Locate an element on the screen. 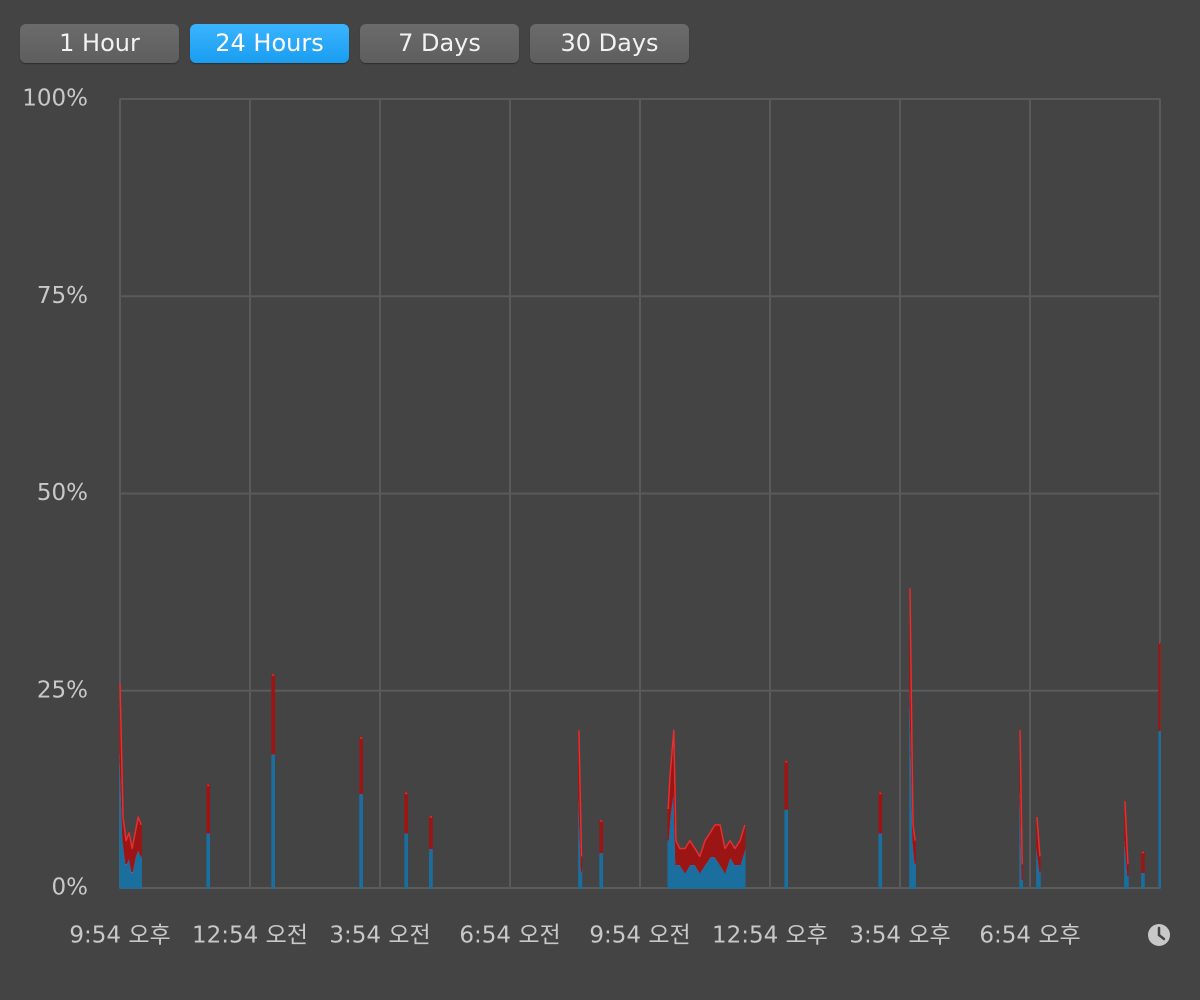  range-button: 7 Days is located at coordinates (439, 43).